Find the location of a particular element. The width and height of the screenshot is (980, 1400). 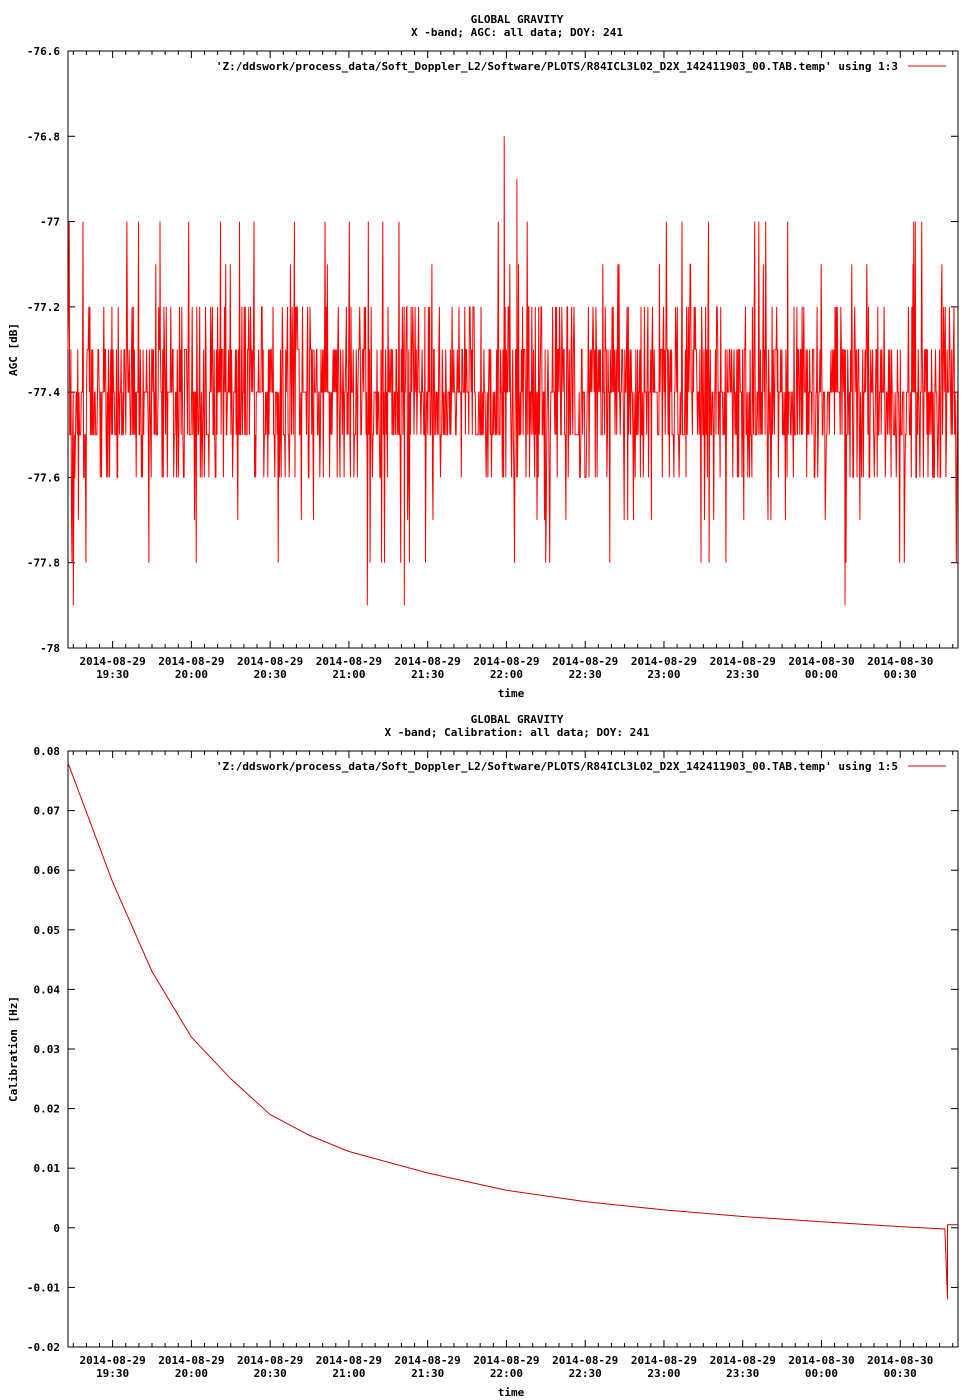

y-tick-label: 0.07 is located at coordinates (47, 811).